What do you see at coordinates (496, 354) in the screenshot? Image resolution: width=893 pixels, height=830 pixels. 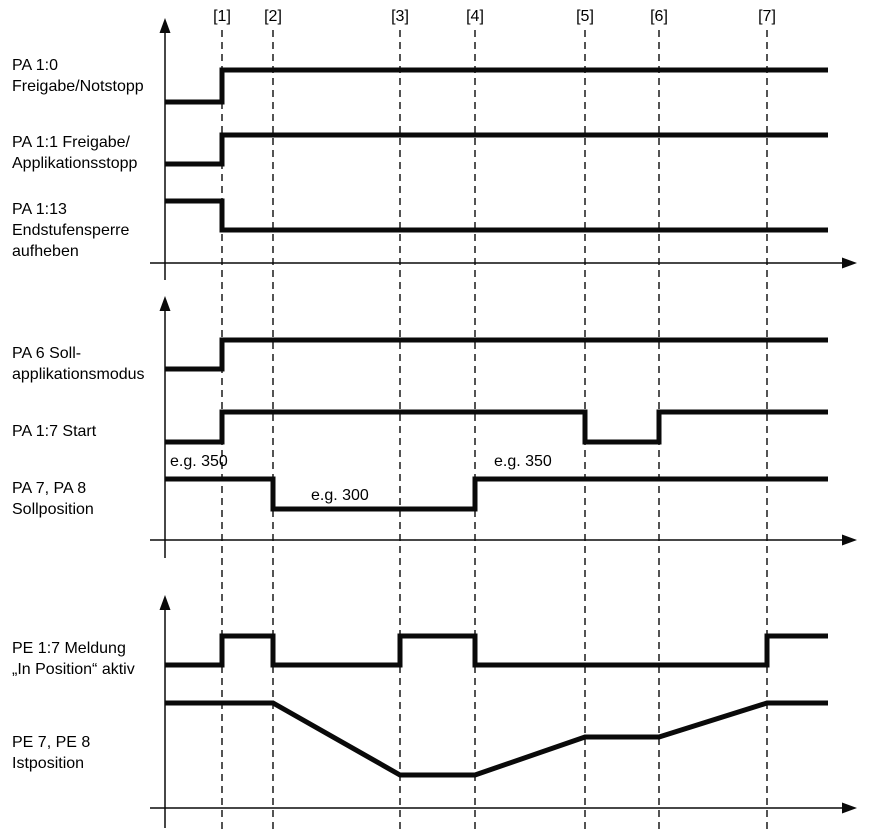 I see `waveform-pa-6-sollapplikationsmodus` at bounding box center [496, 354].